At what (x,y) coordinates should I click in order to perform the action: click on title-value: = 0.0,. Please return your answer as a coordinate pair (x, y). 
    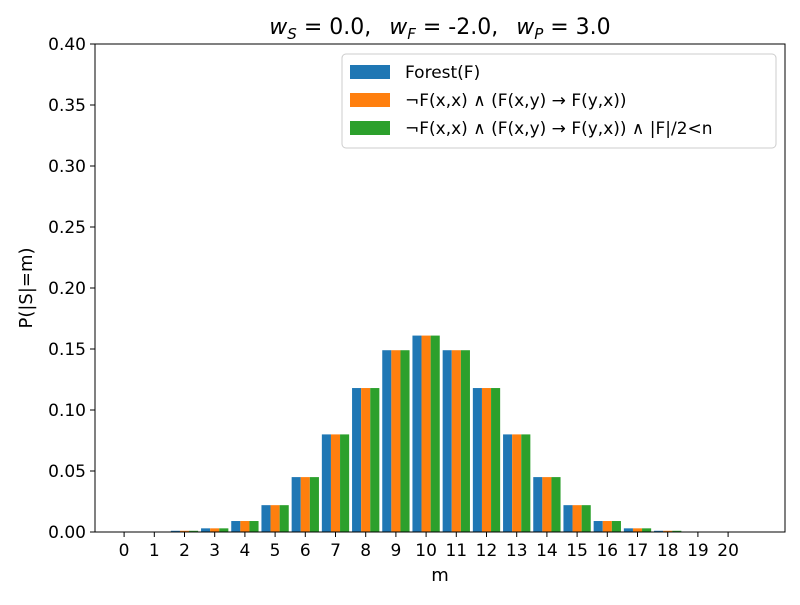
    Looking at the image, I should click on (334, 27).